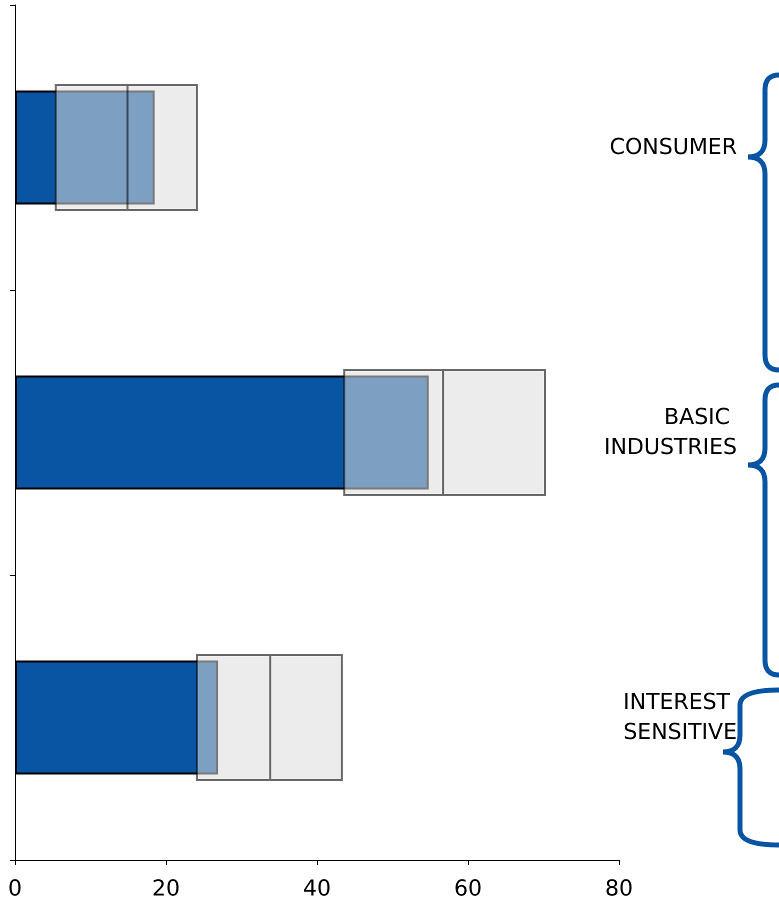 The height and width of the screenshot is (916, 779). What do you see at coordinates (673, 147) in the screenshot?
I see `y-tick-label: CONSUMER` at bounding box center [673, 147].